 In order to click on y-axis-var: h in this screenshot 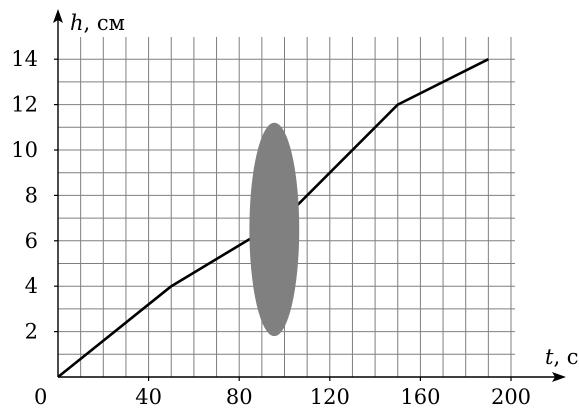, I will do `click(77, 23)`.